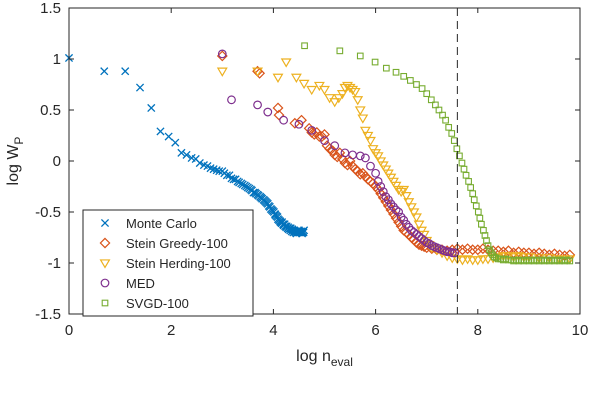 Image resolution: width=592 pixels, height=406 pixels. Describe the element at coordinates (140, 283) in the screenshot. I see `legend-label: MED` at that location.